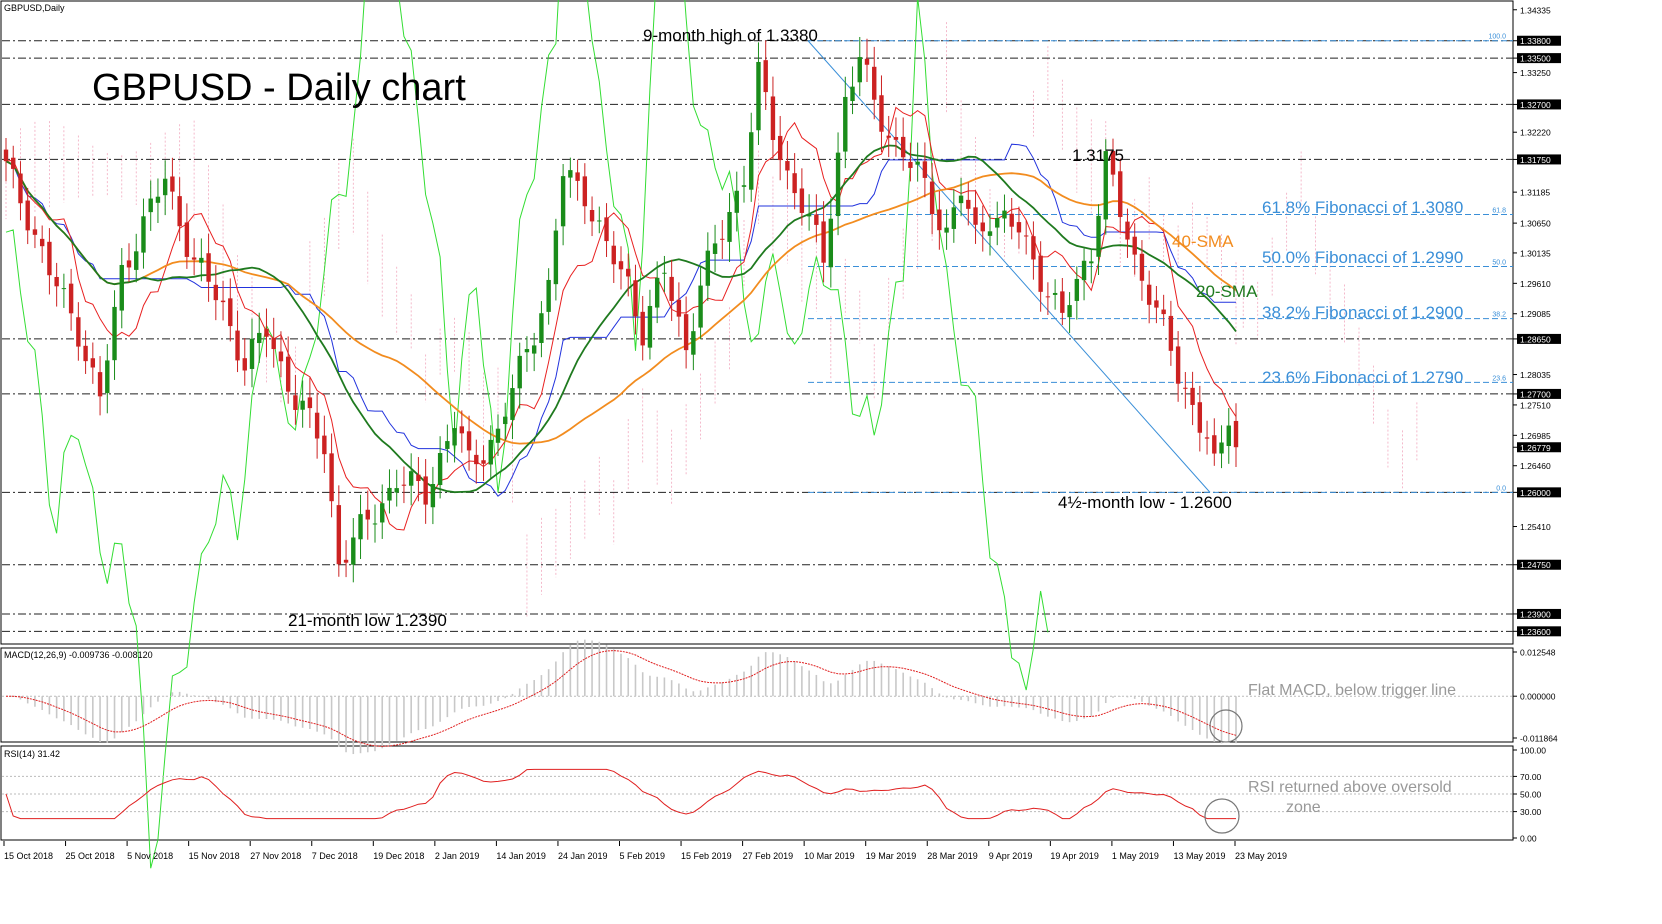 This screenshot has width=1662, height=924. Describe the element at coordinates (643, 856) in the screenshot. I see `date-tick-label: 5 Feb 2019` at that location.